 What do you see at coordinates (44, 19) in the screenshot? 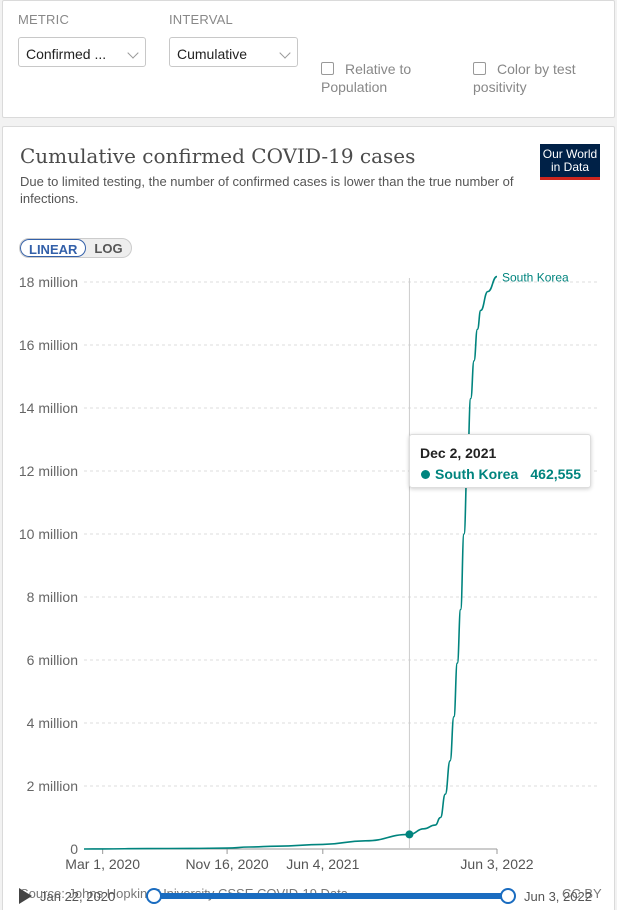
I see `metric-label: METRIC` at bounding box center [44, 19].